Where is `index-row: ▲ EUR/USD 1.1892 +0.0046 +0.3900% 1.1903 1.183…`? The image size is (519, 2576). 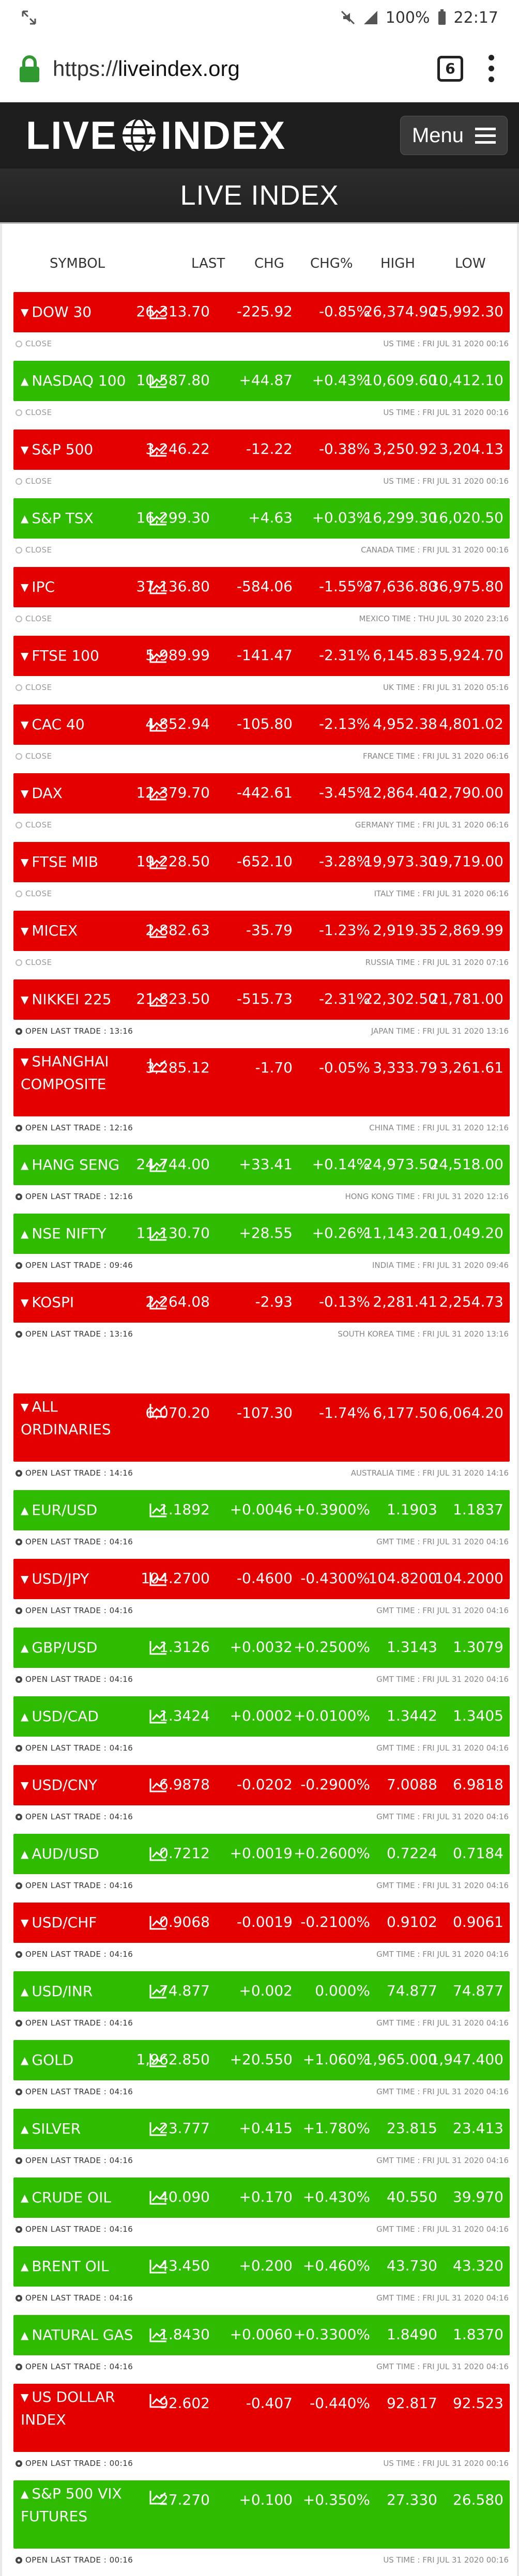 index-row: ▲ EUR/USD 1.1892 +0.0046 +0.3900% 1.1903 1.183… is located at coordinates (261, 1510).